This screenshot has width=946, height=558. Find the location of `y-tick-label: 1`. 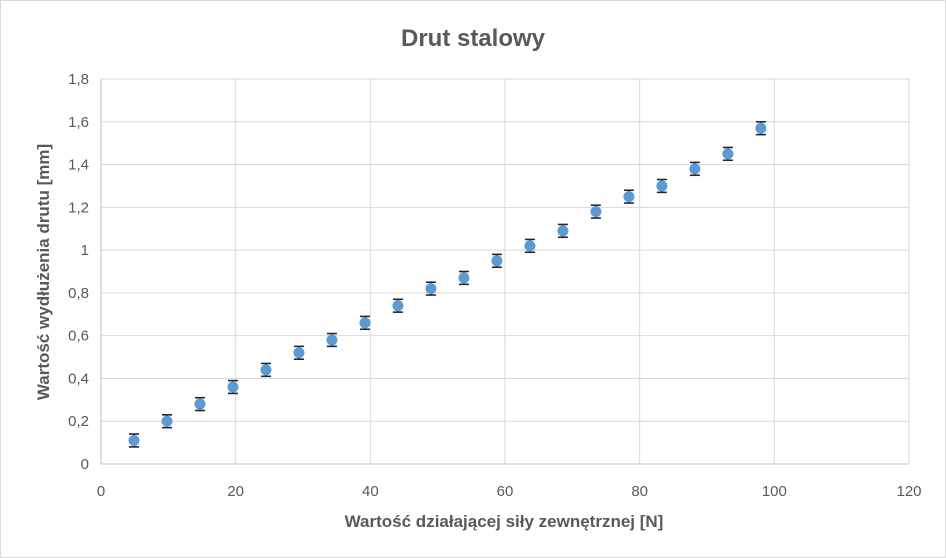

y-tick-label: 1 is located at coordinates (85, 250).